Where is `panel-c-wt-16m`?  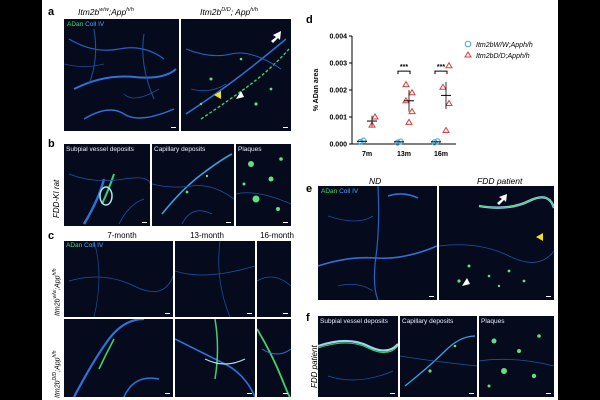 panel-c-wt-16m is located at coordinates (274, 279).